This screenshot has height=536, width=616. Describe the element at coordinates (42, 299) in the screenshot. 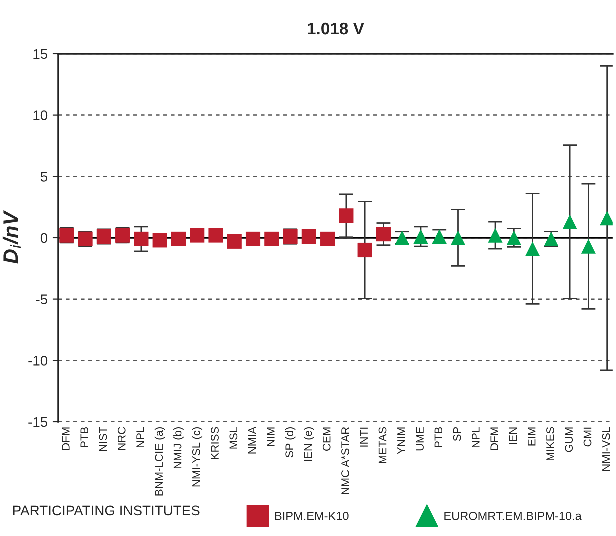

I see `y-tick-label: -5` at that location.